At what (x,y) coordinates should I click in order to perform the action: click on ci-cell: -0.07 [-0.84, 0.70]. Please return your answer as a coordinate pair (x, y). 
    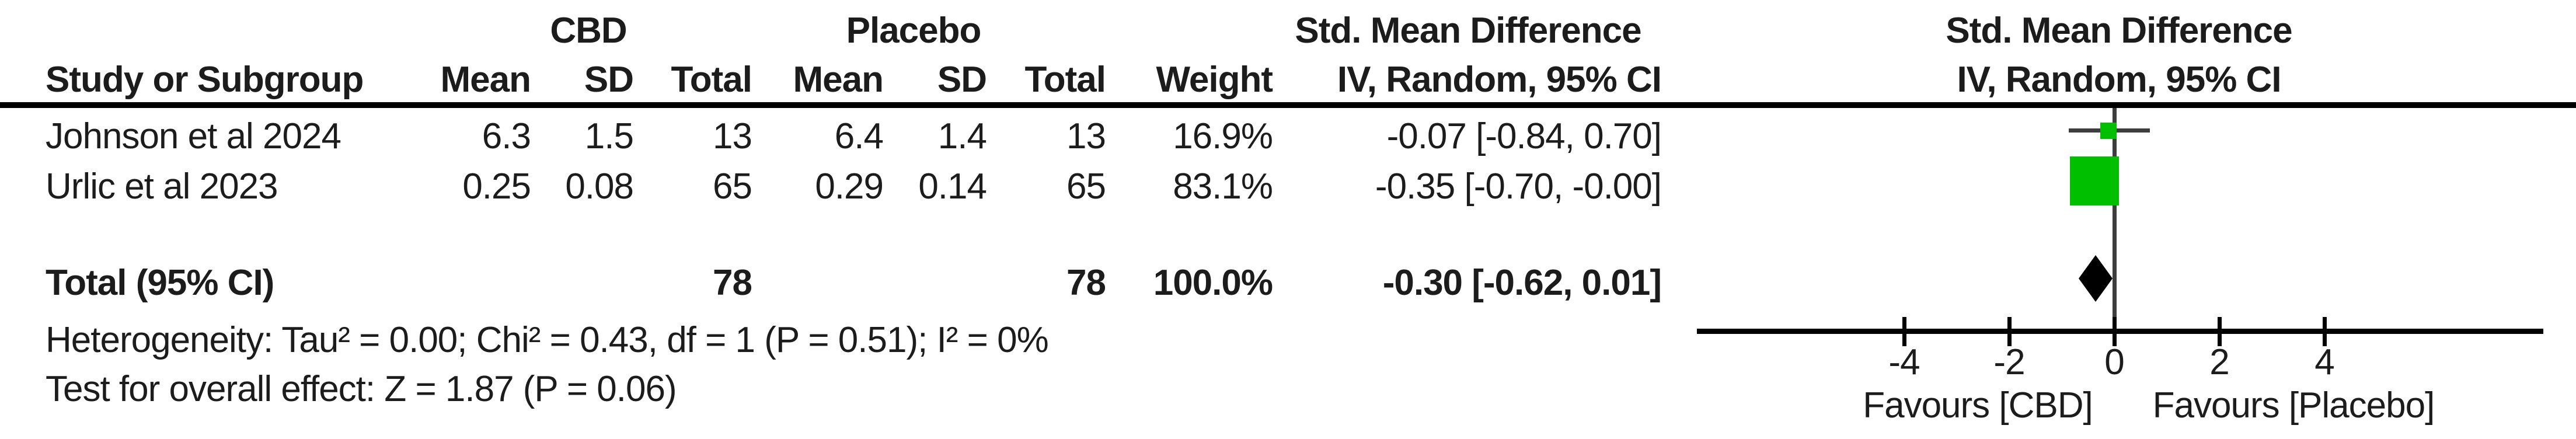
    Looking at the image, I should click on (1524, 136).